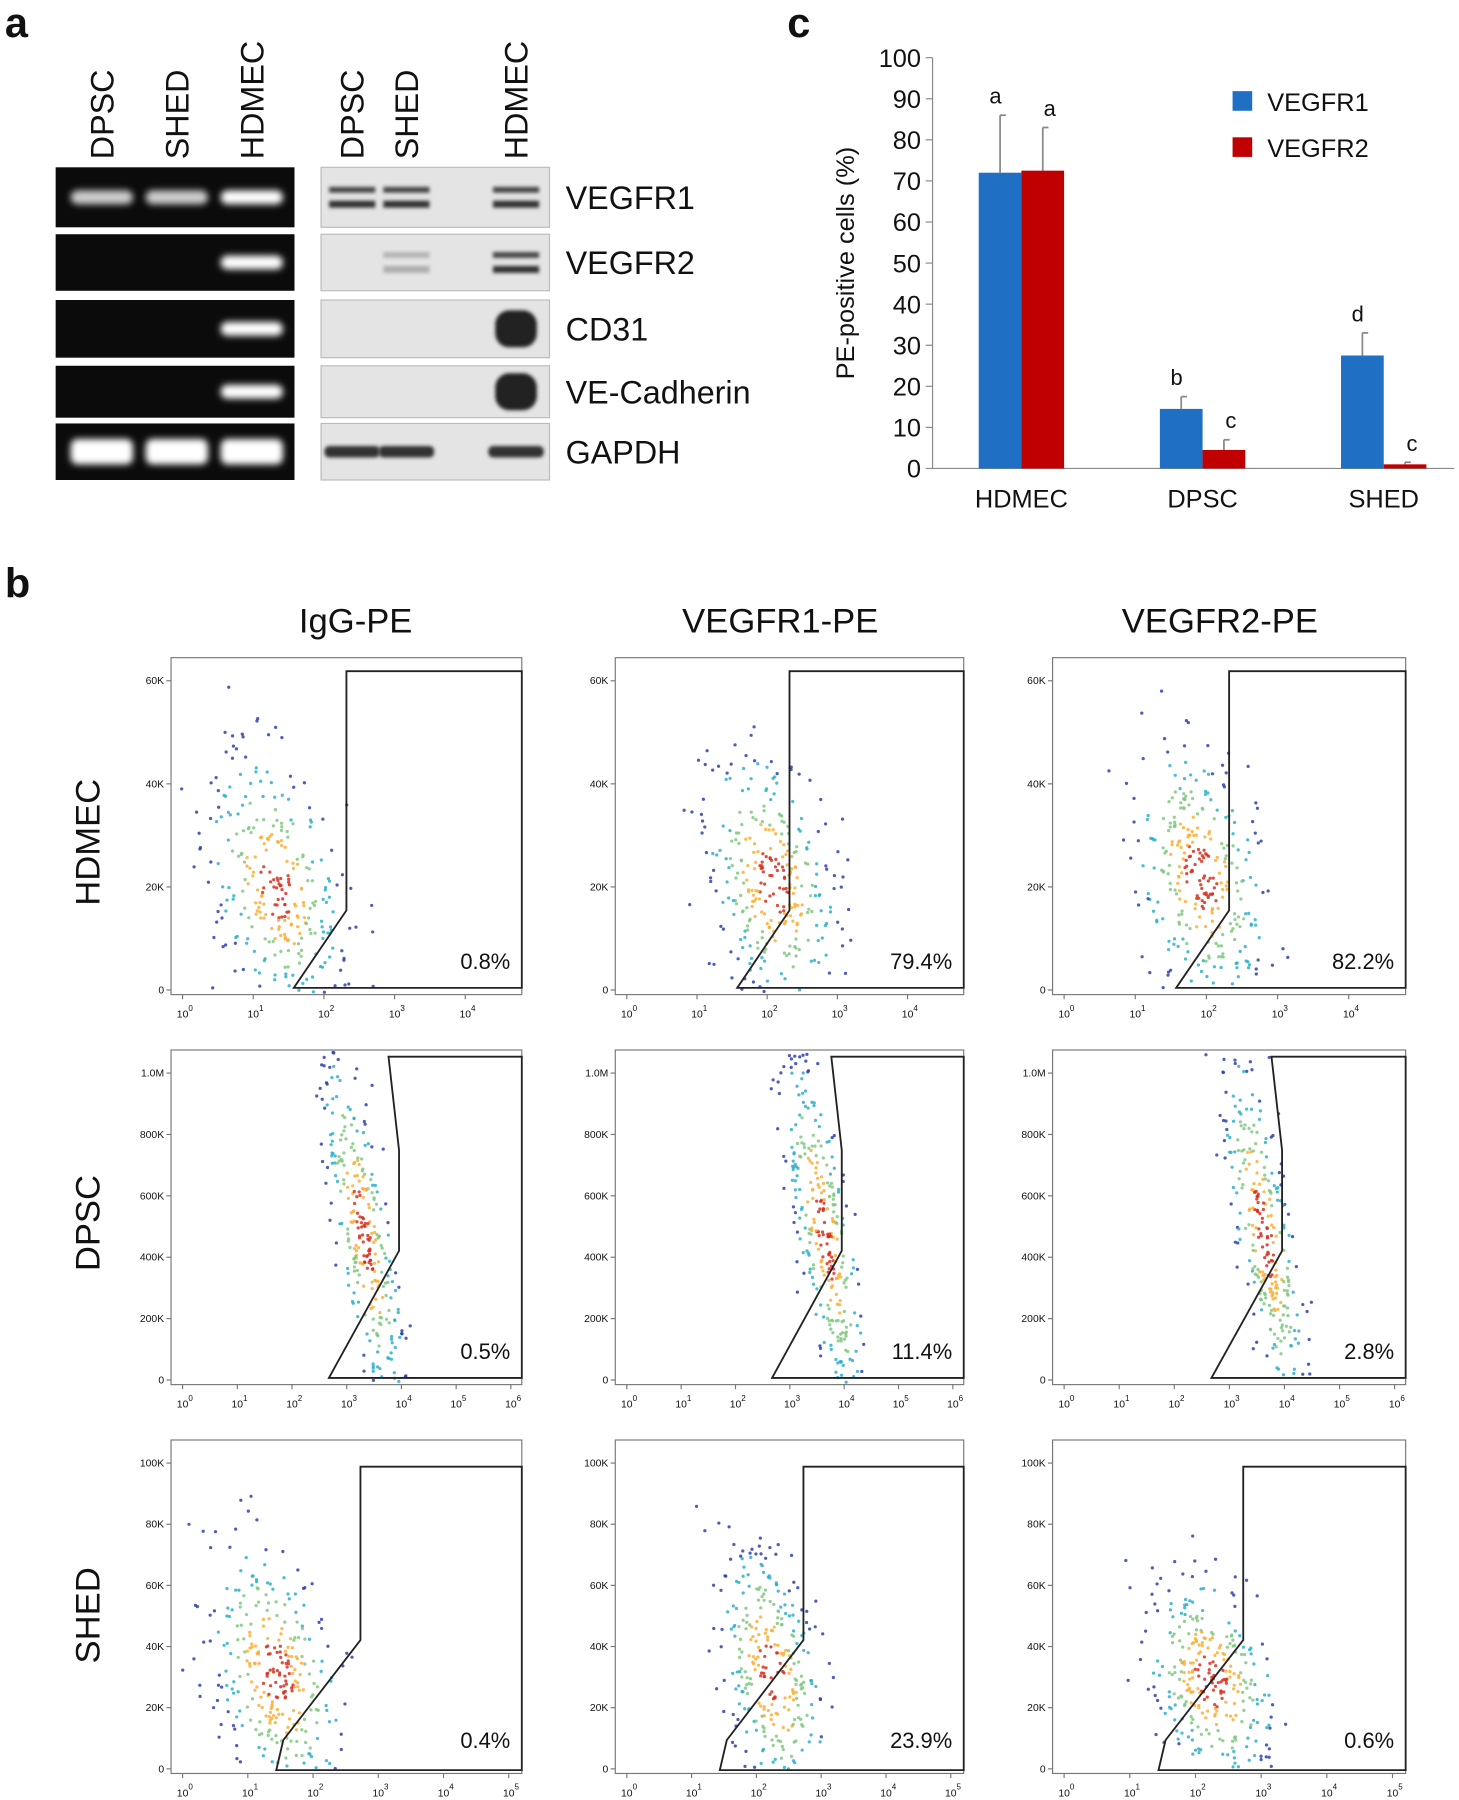 Image resolution: width=1459 pixels, height=1800 pixels. What do you see at coordinates (743, 1398) in the screenshot?
I see `x-tick-exponent: 2` at bounding box center [743, 1398].